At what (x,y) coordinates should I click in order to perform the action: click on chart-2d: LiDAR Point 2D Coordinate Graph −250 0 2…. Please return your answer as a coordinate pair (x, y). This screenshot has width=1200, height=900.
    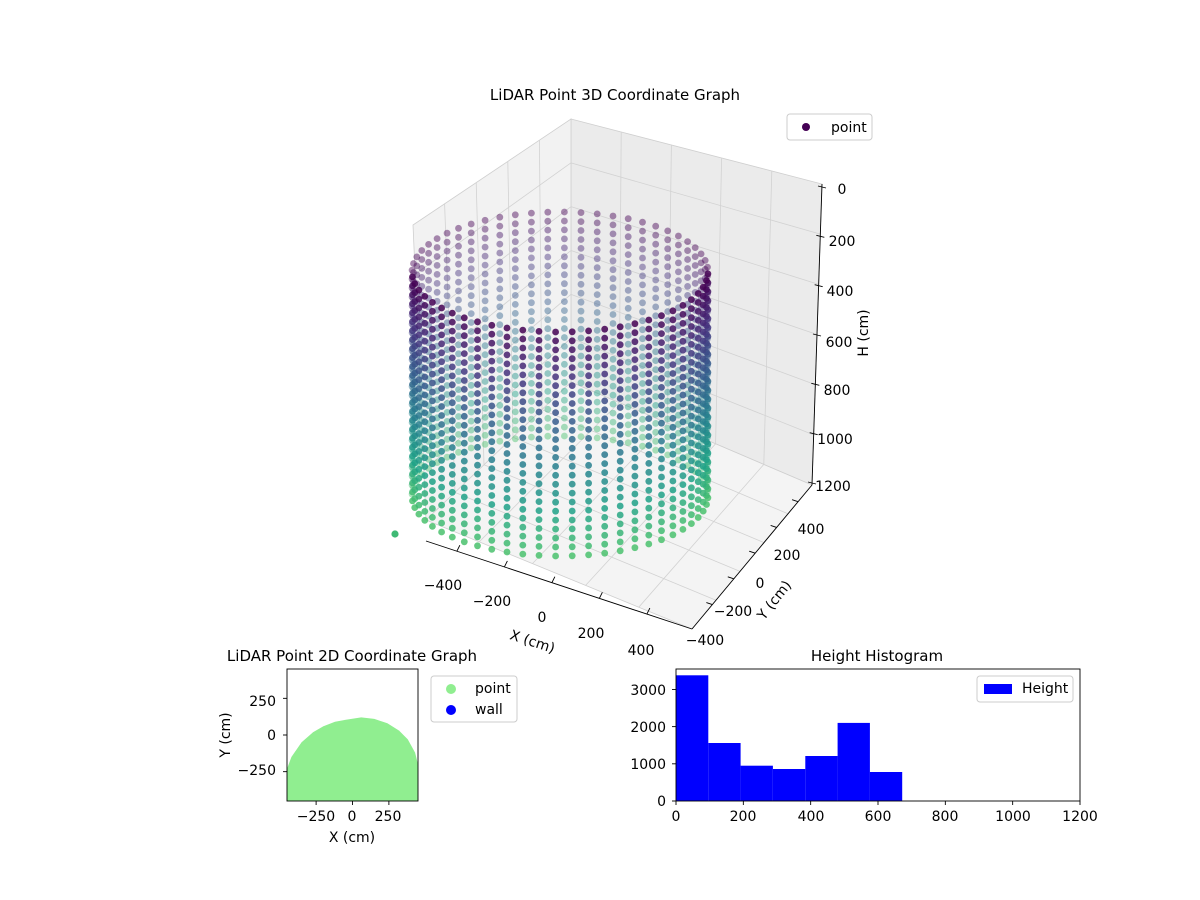
    Looking at the image, I should click on (368, 746).